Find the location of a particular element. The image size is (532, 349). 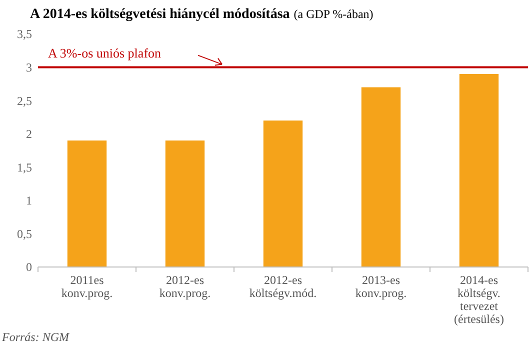

x-tick-label: 2013-es konv.prog. is located at coordinates (381, 286).